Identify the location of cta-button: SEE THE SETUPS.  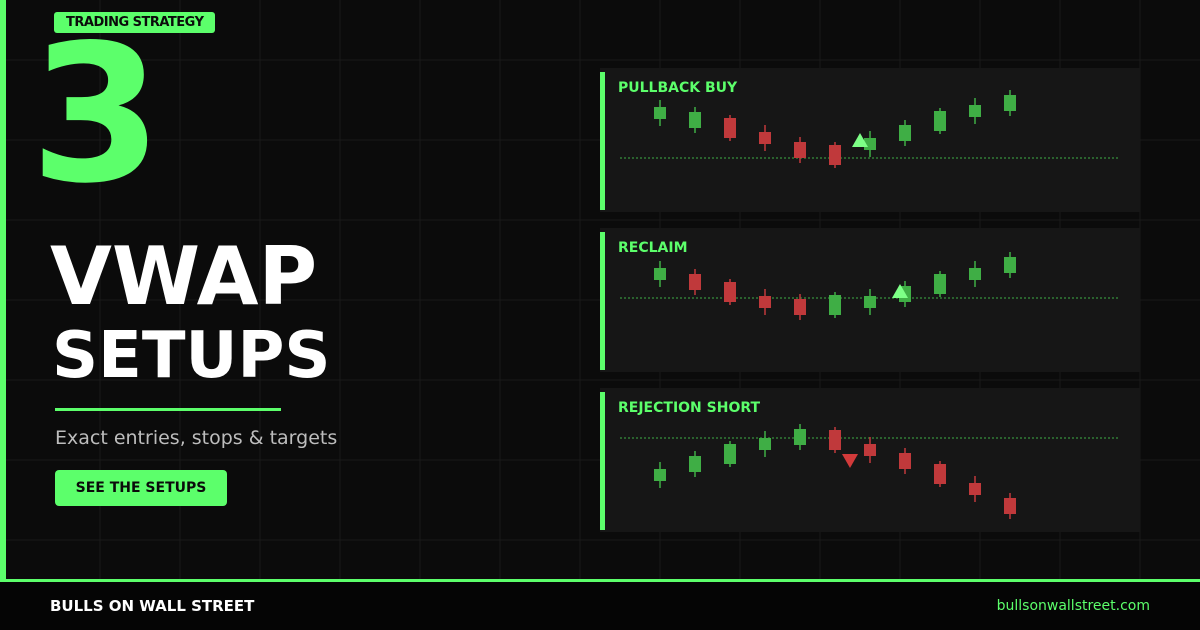
(141, 488).